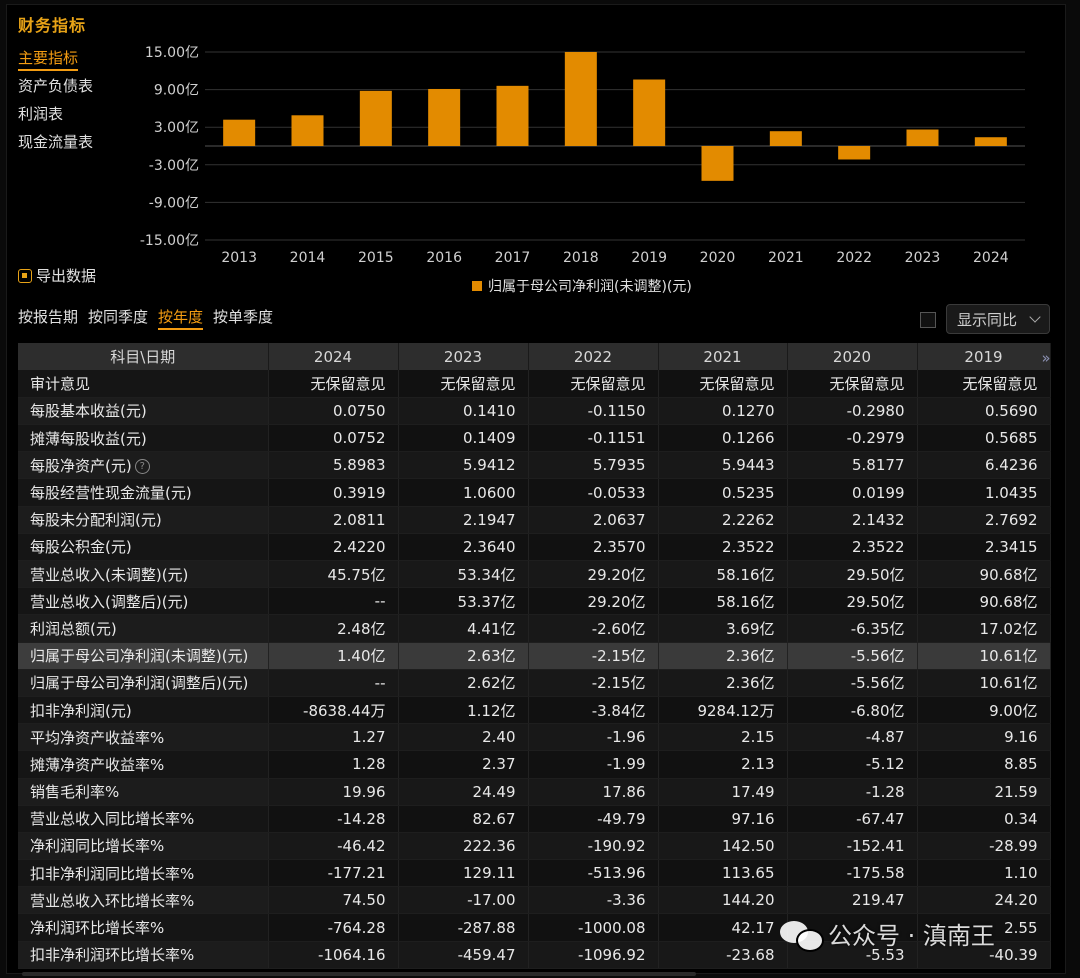 The width and height of the screenshot is (1080, 978). I want to click on header-2024: 2024, so click(333, 357).